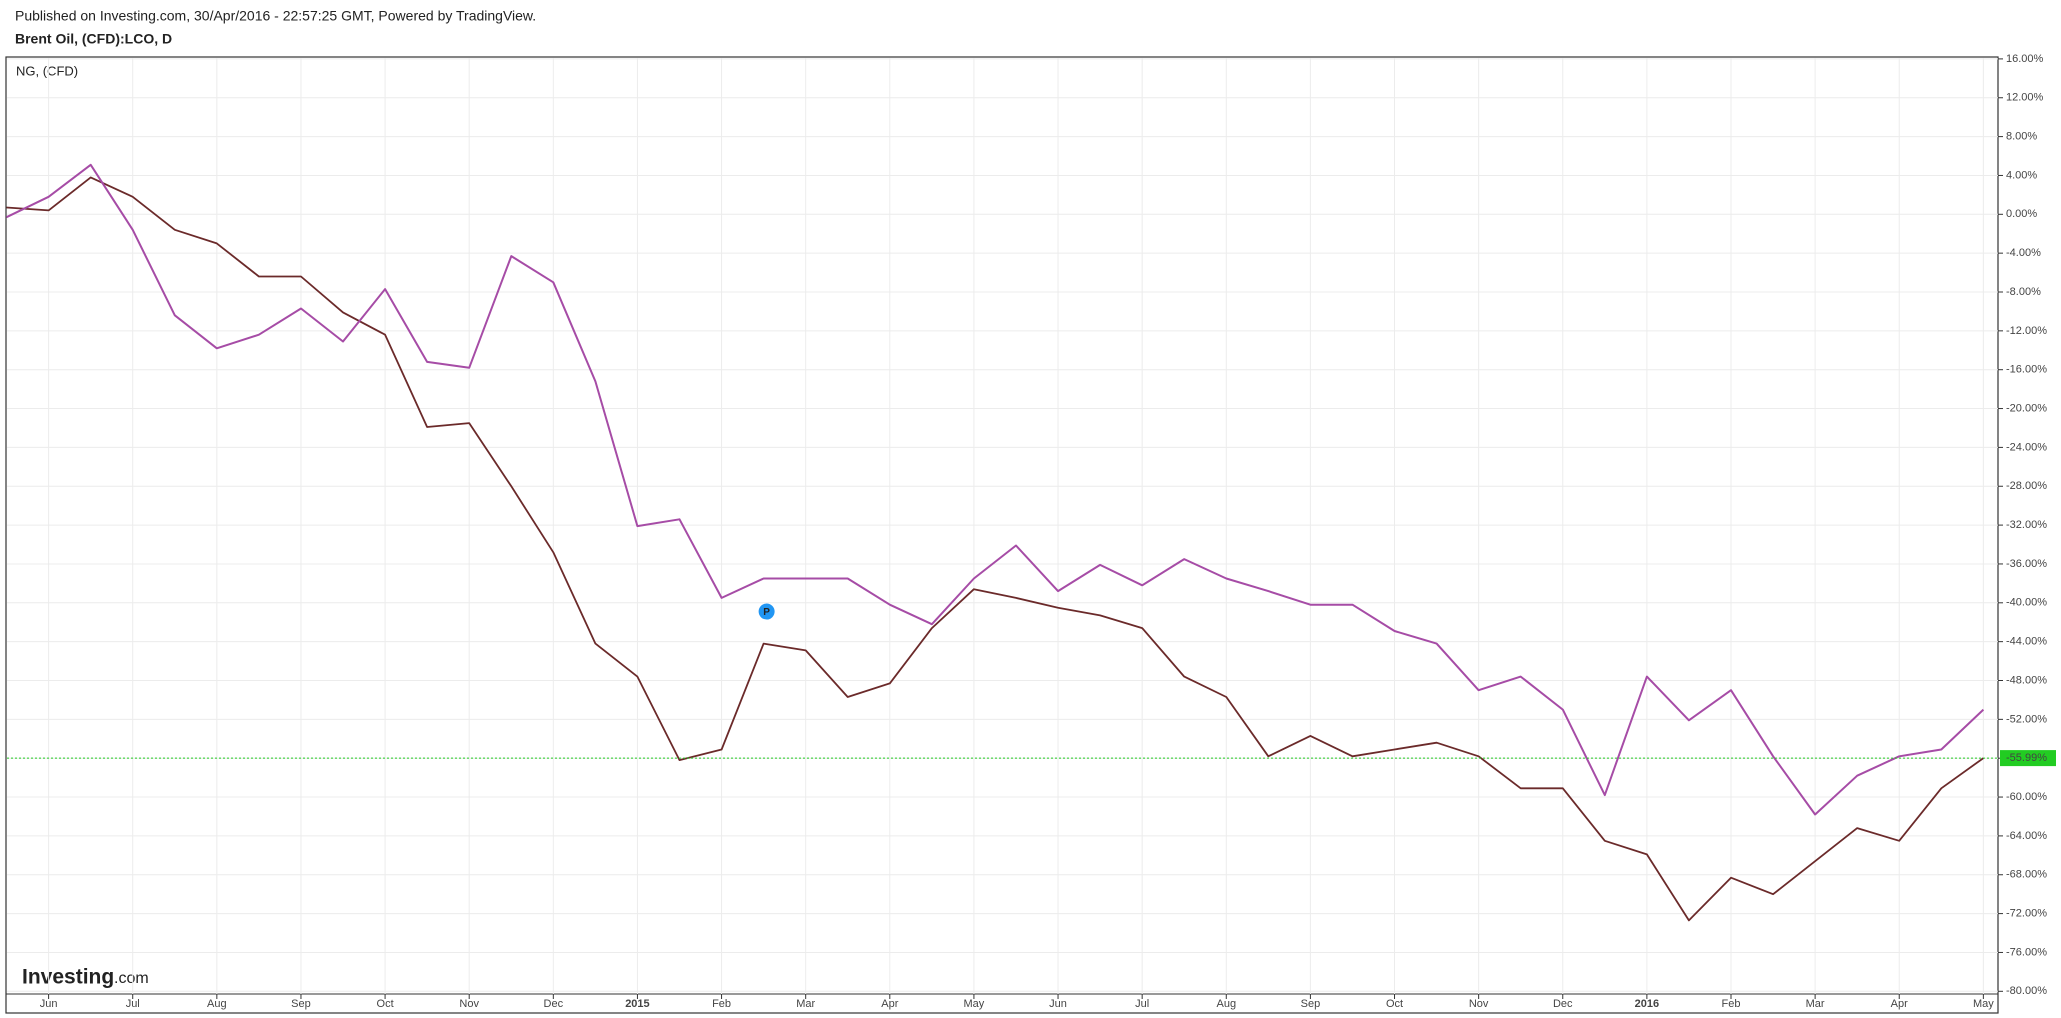 The width and height of the screenshot is (2061, 1018). I want to click on y-tick-label: -68.00%, so click(2026, 875).